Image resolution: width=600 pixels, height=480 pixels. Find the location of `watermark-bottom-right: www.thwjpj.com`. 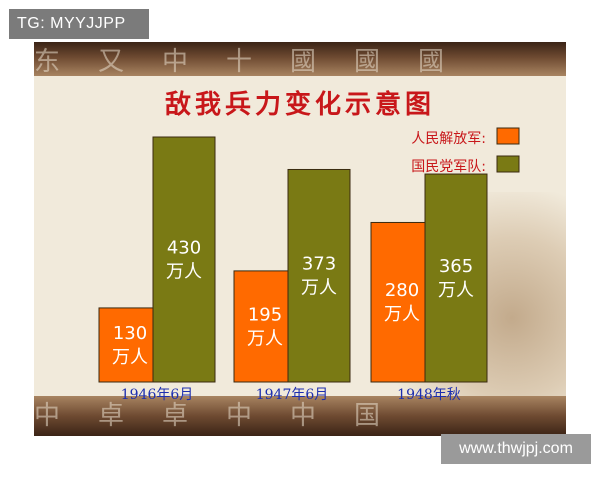

watermark-bottom-right: www.thwjpj.com is located at coordinates (516, 449).